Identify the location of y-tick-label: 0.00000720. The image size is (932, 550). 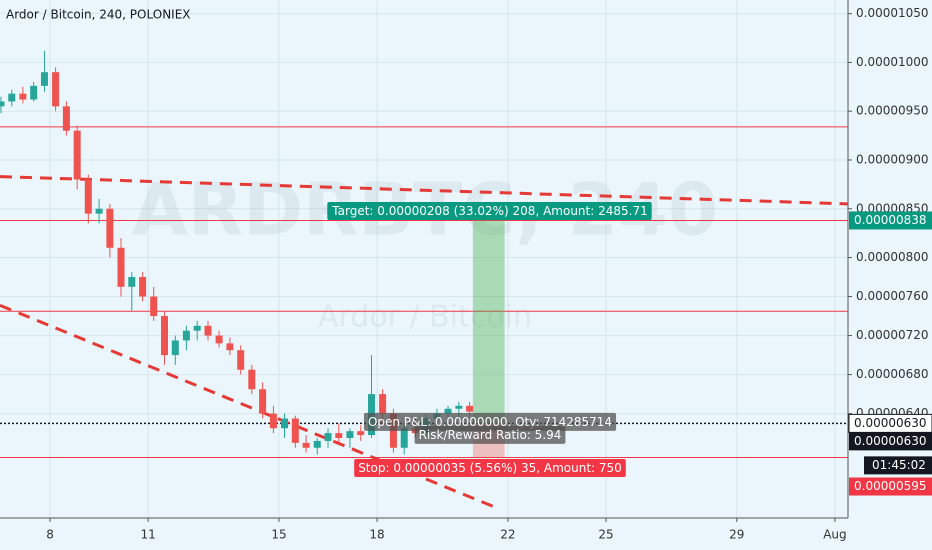
(892, 335).